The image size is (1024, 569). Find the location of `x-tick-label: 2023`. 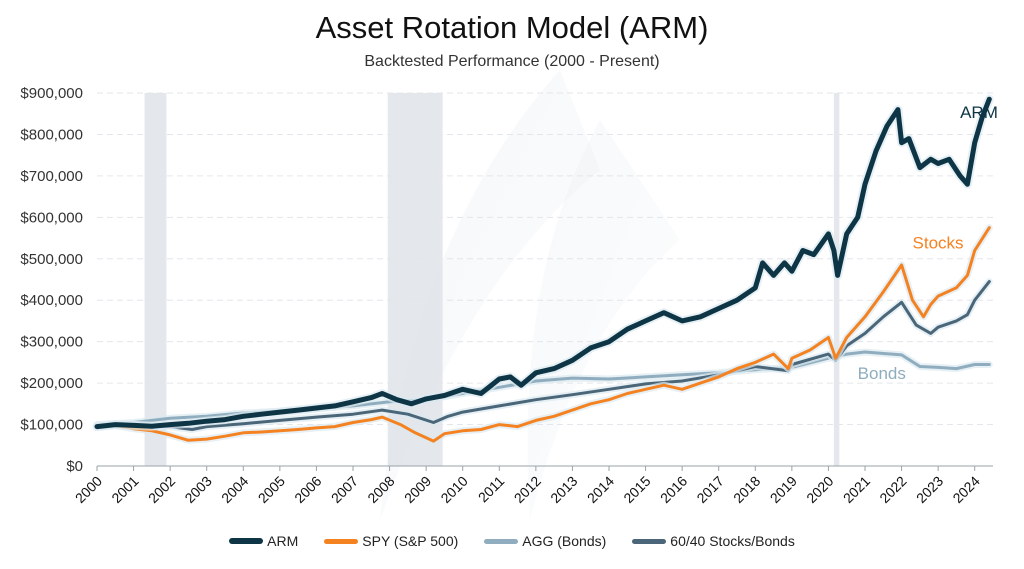

x-tick-label: 2023 is located at coordinates (929, 489).